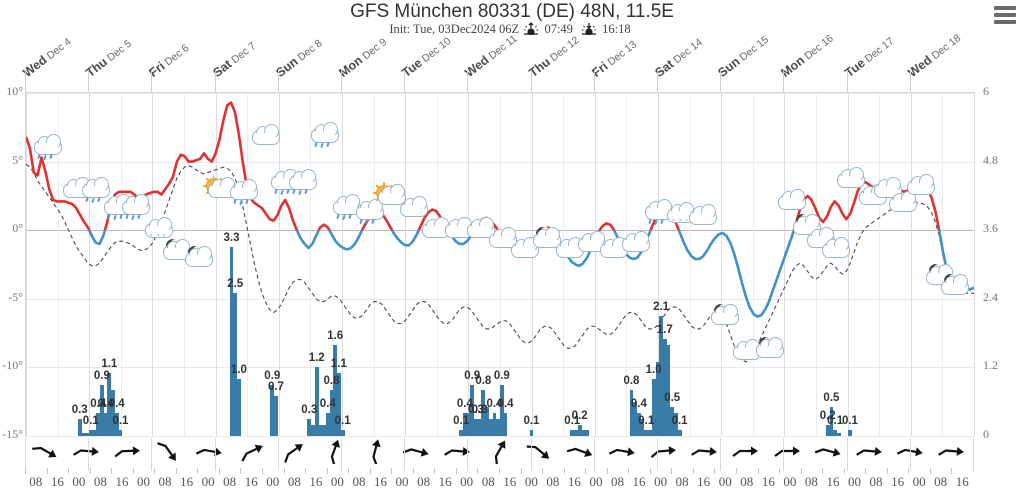 The width and height of the screenshot is (1024, 494). What do you see at coordinates (1005, 17) in the screenshot?
I see `hamburger-menu-icon` at bounding box center [1005, 17].